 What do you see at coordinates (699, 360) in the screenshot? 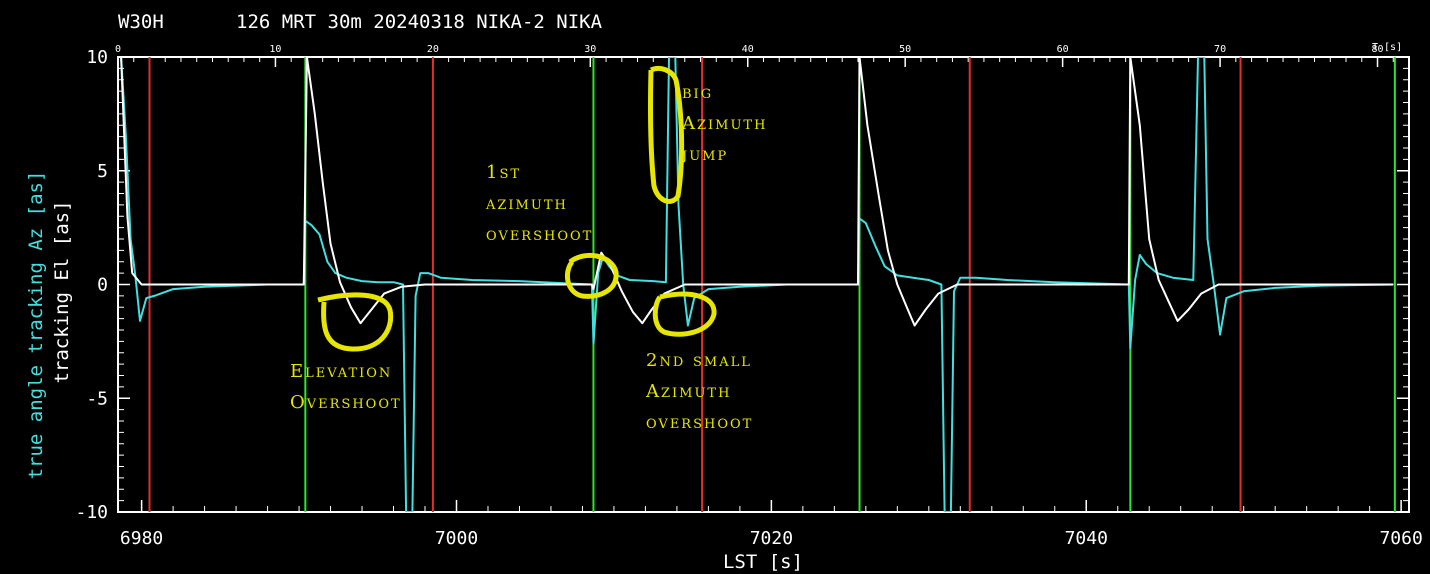
I see `annotation-line: 2nd small` at bounding box center [699, 360].